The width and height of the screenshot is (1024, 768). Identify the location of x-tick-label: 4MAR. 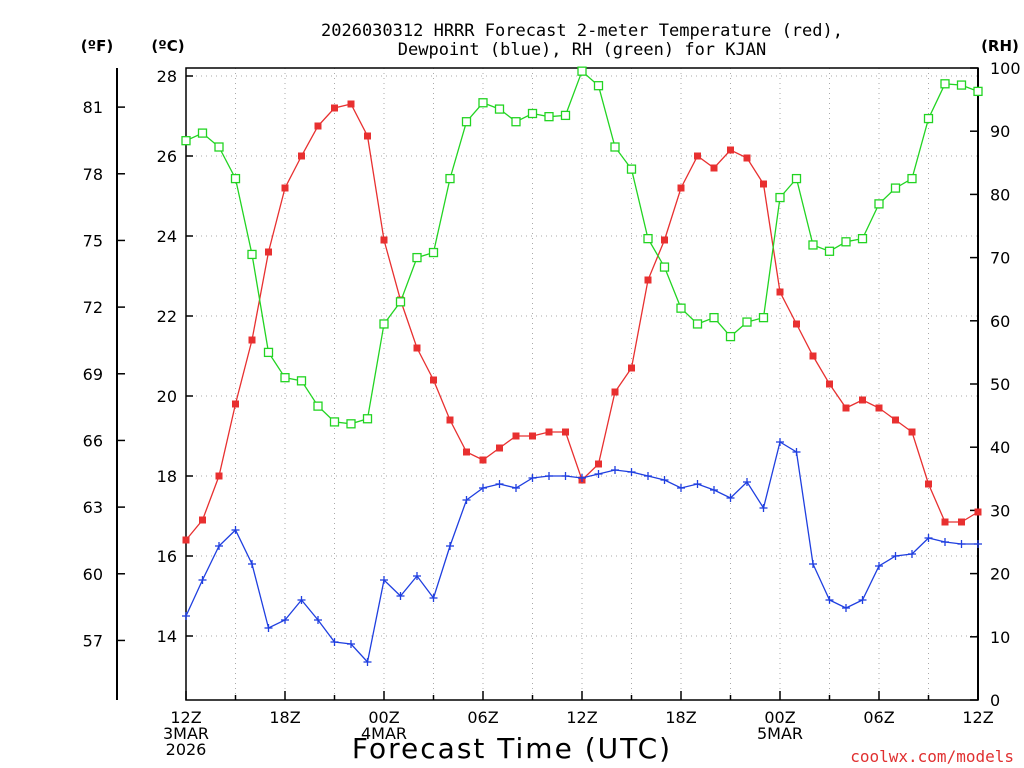
(384, 733).